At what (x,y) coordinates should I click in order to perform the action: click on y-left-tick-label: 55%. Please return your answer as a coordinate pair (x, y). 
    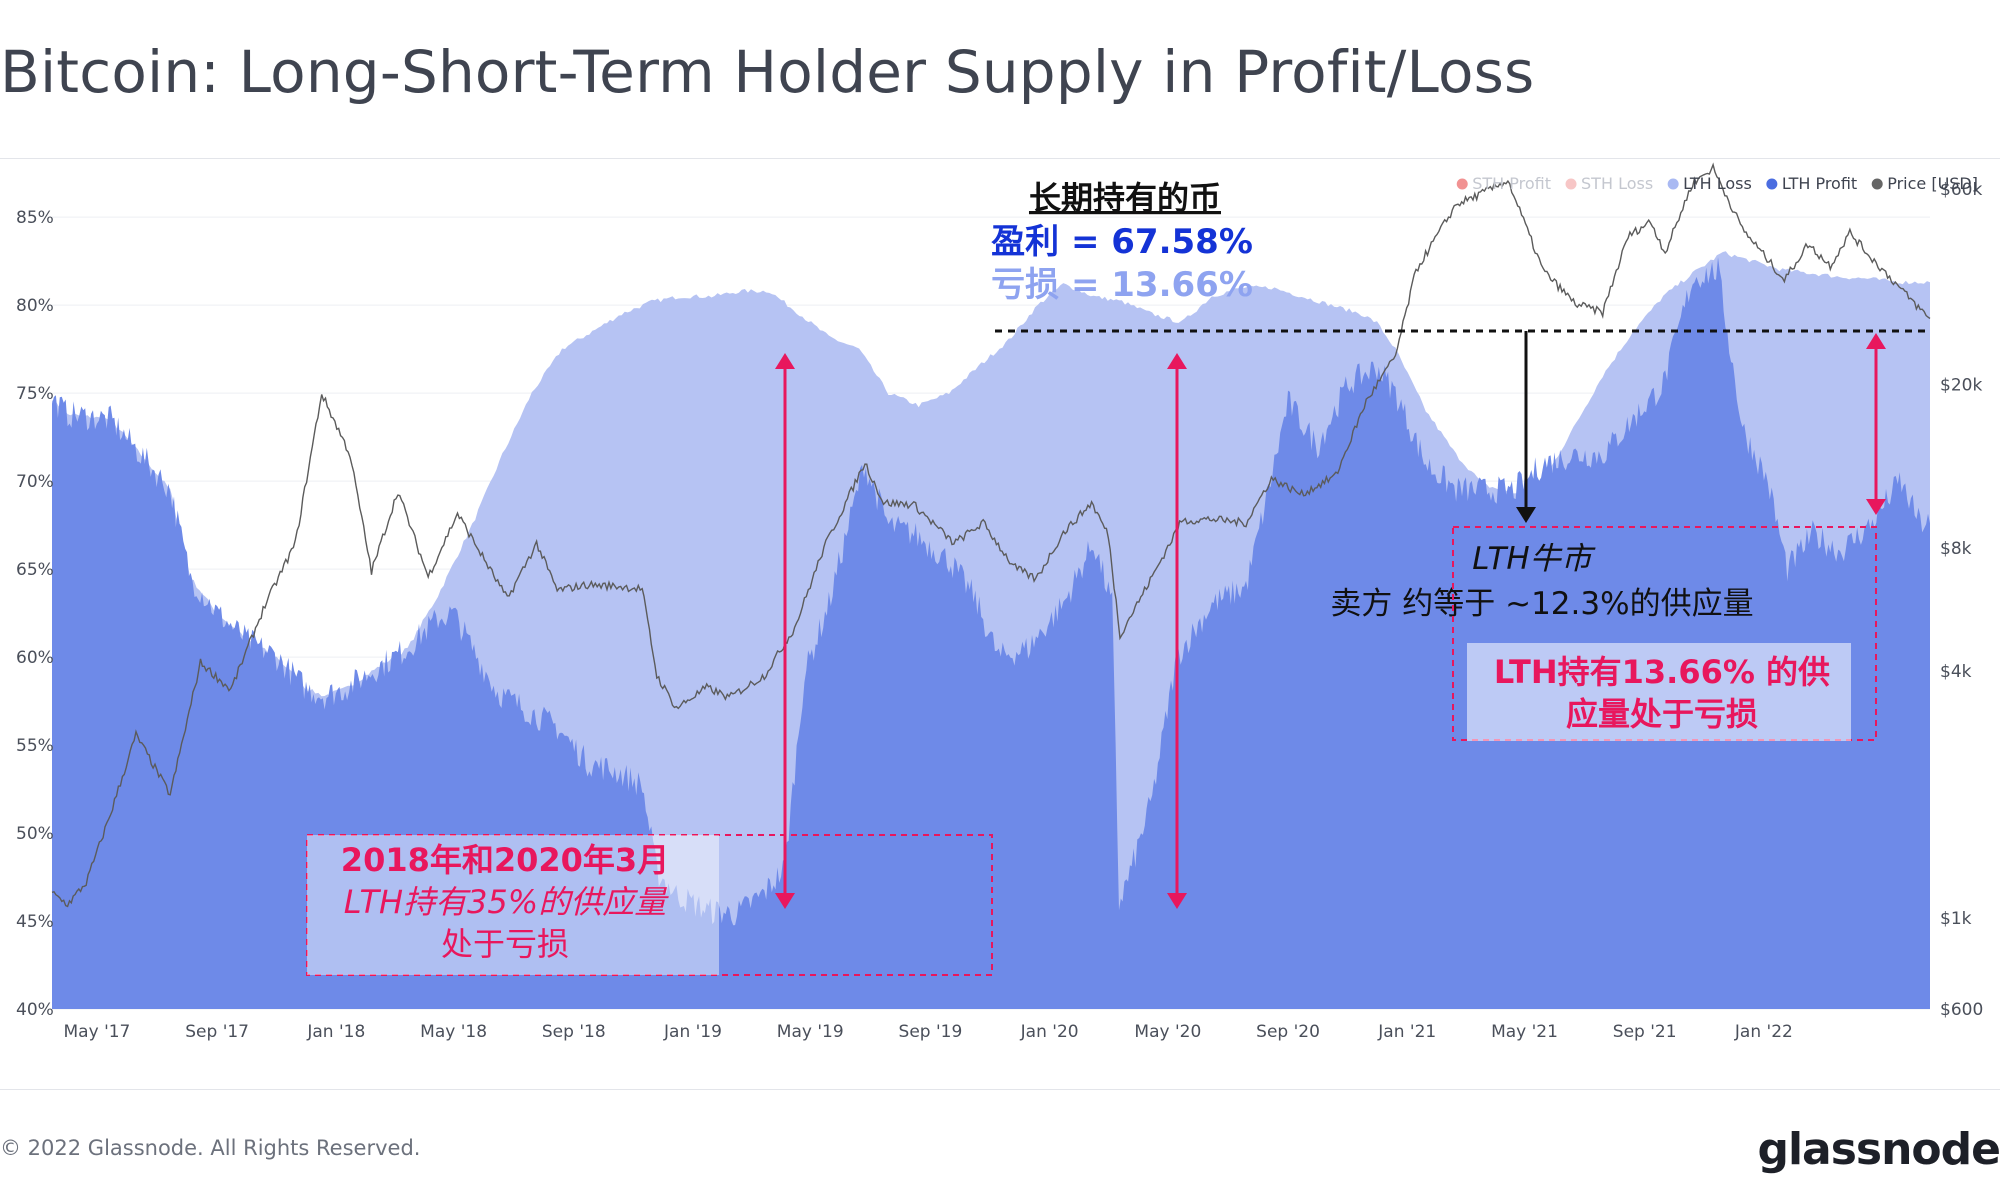
    Looking at the image, I should click on (35, 746).